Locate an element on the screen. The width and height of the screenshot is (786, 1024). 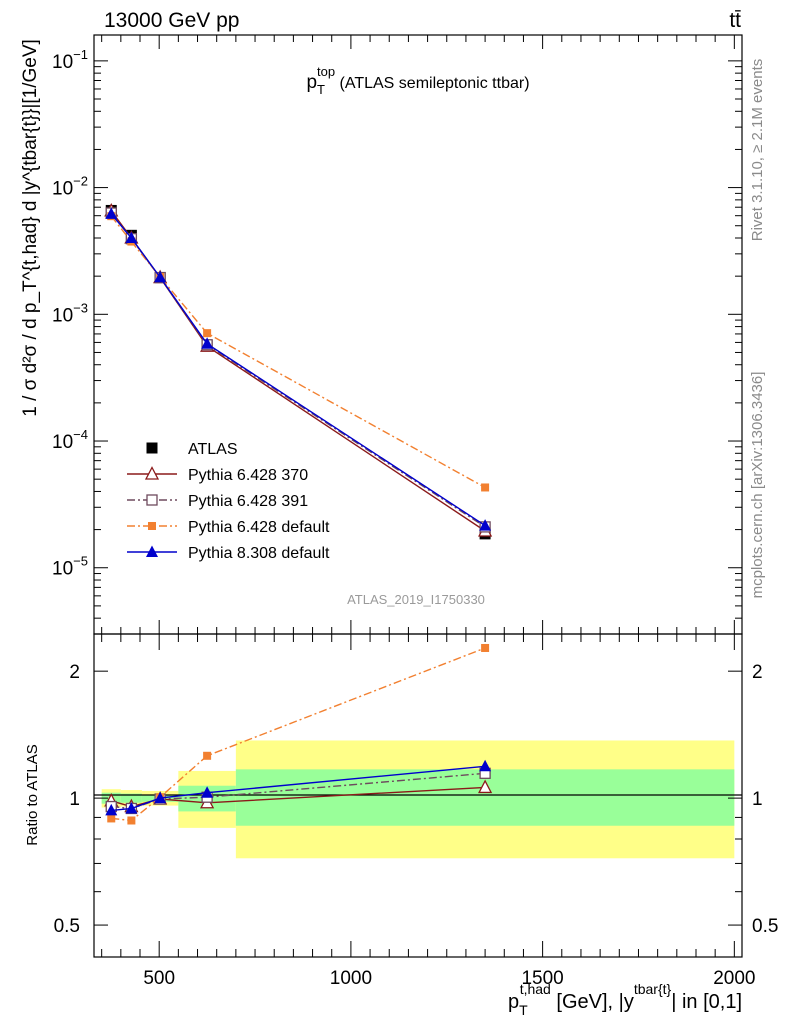
legend-marker-pythia-8-308-default is located at coordinates (152, 551).